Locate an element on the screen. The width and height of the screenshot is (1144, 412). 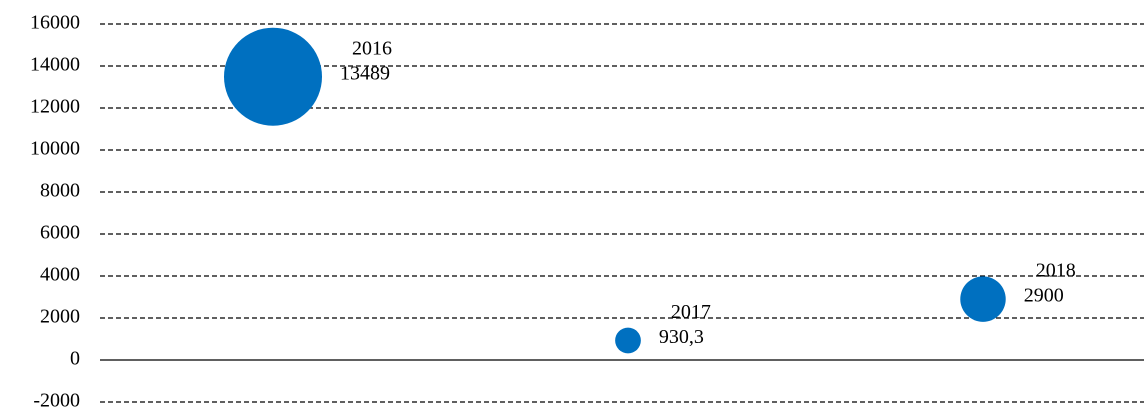
y-tick-label: 2000 is located at coordinates (60, 317).